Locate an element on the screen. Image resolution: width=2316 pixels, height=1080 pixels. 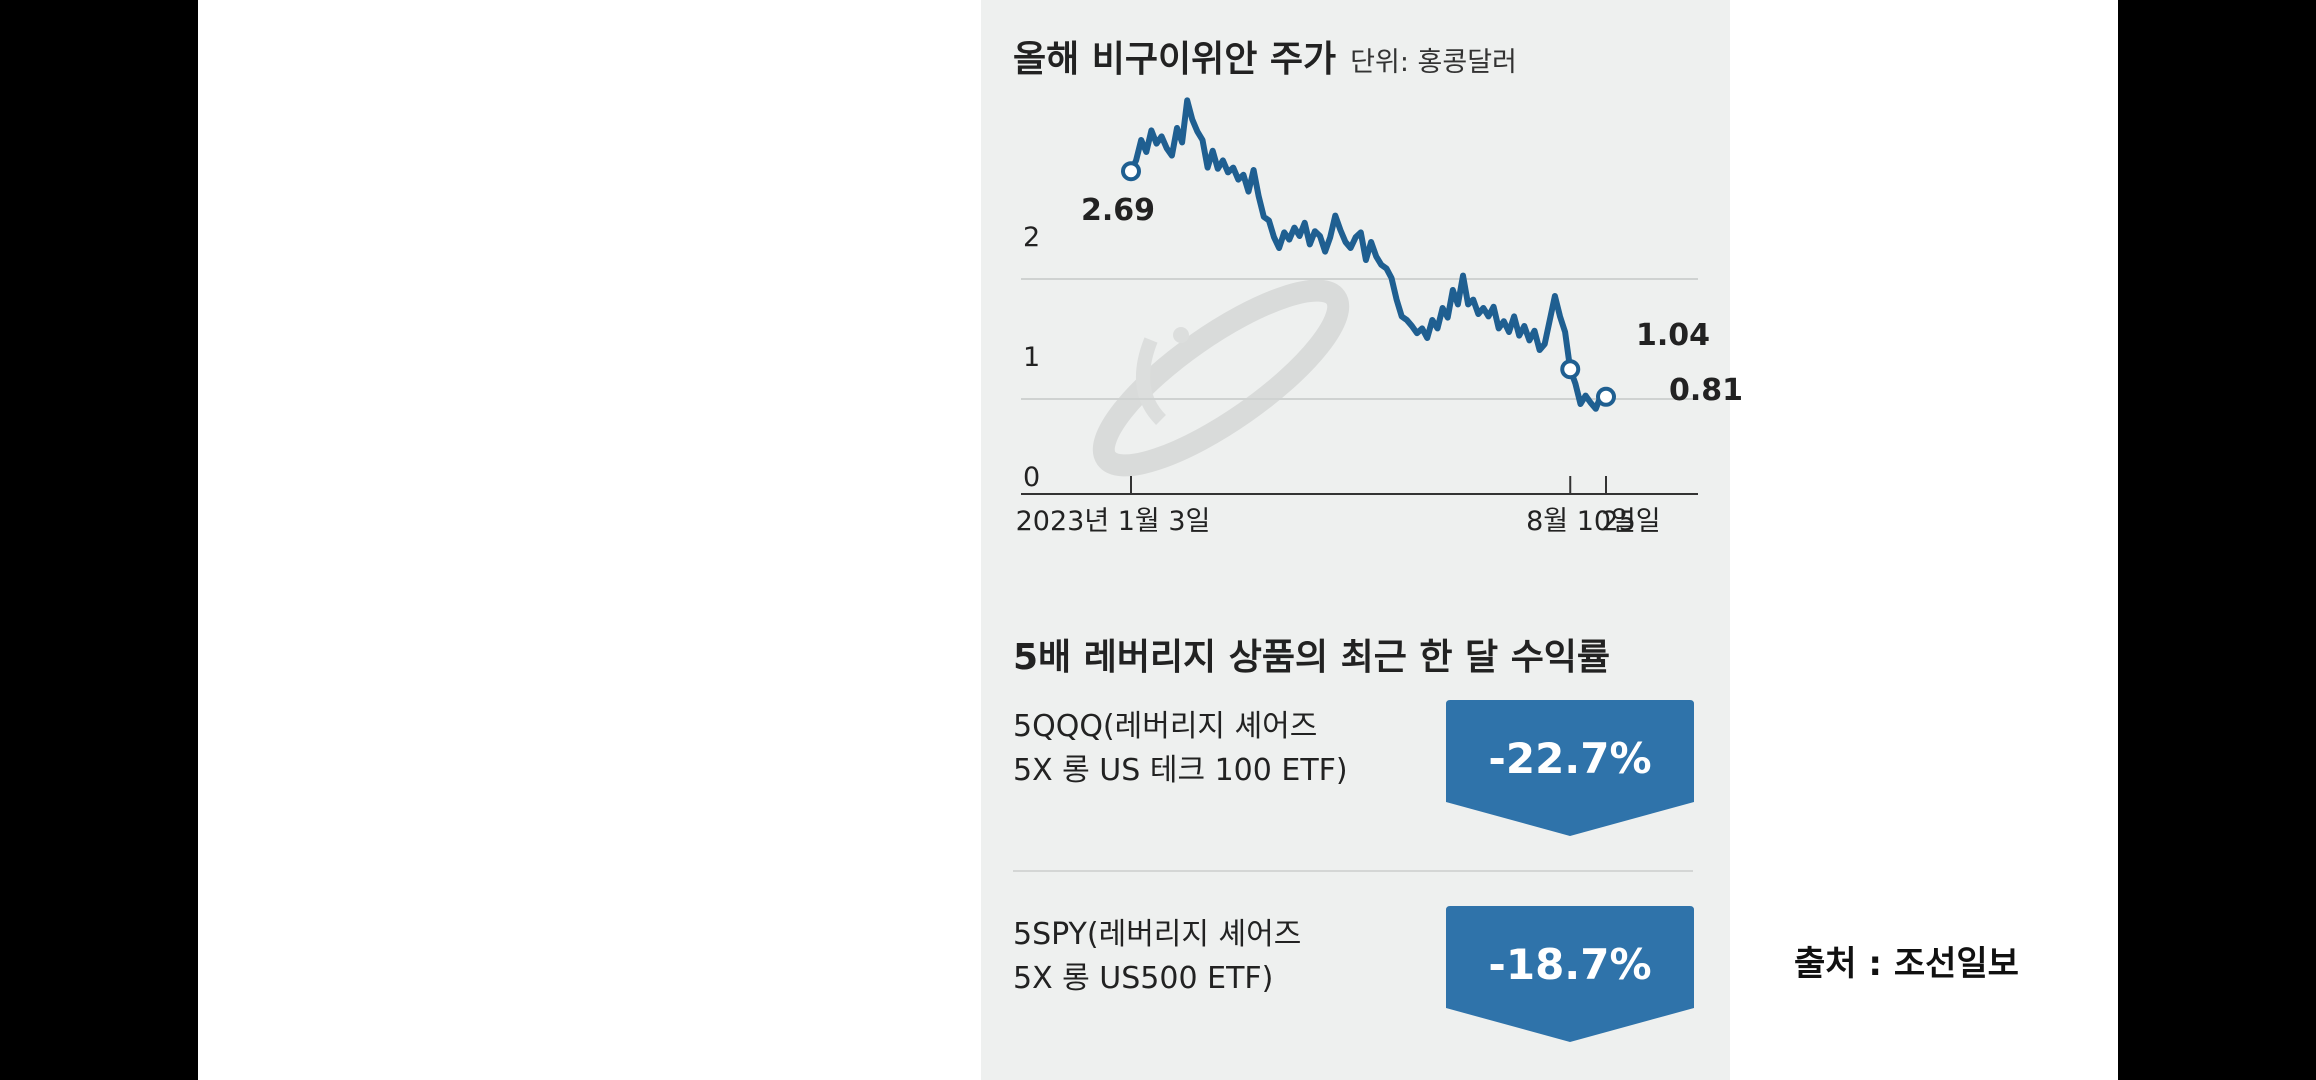
x-tick-label: 8월 10일 is located at coordinates (1581, 521).